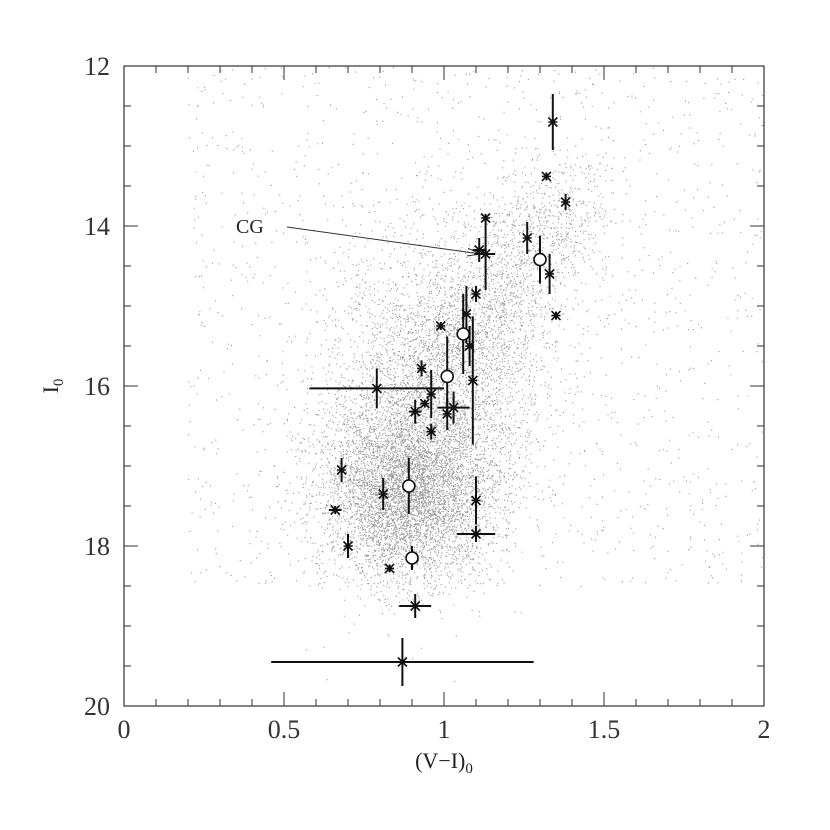  I want to click on x-tick-label: 2, so click(764, 729).